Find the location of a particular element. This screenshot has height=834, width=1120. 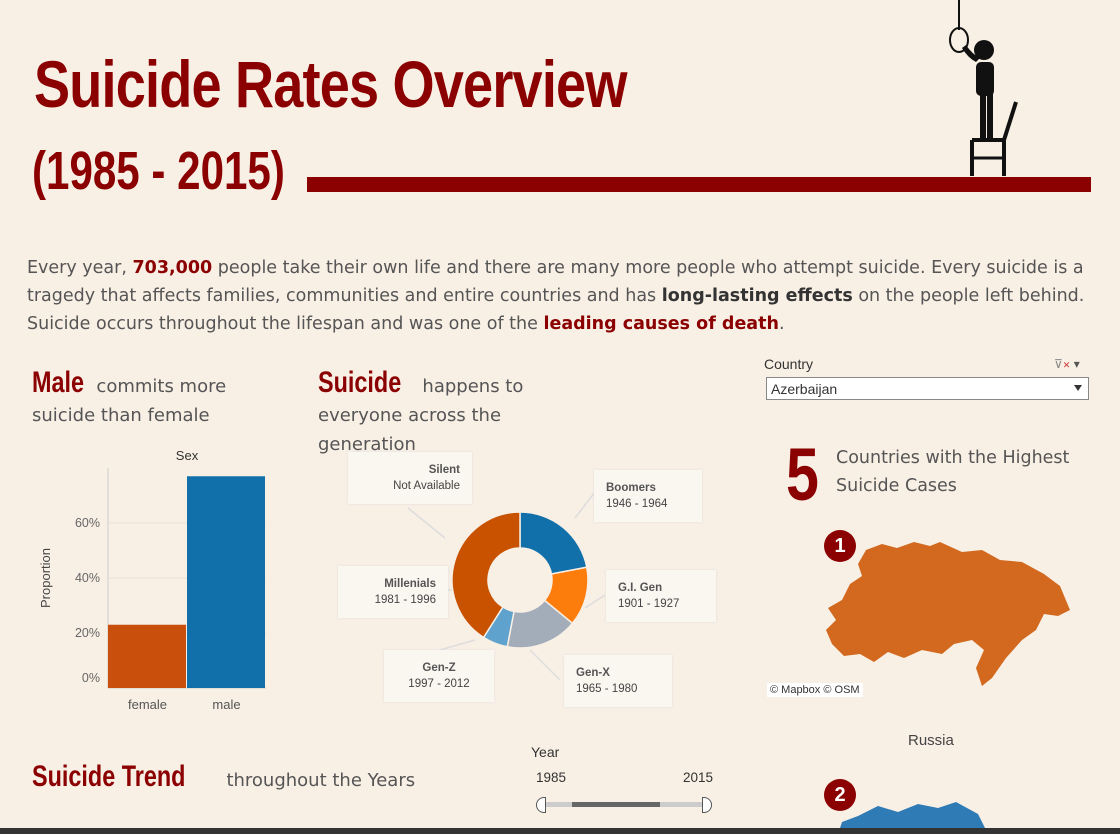

sex-section-heading: Male commits more suicide than female is located at coordinates (129, 396).